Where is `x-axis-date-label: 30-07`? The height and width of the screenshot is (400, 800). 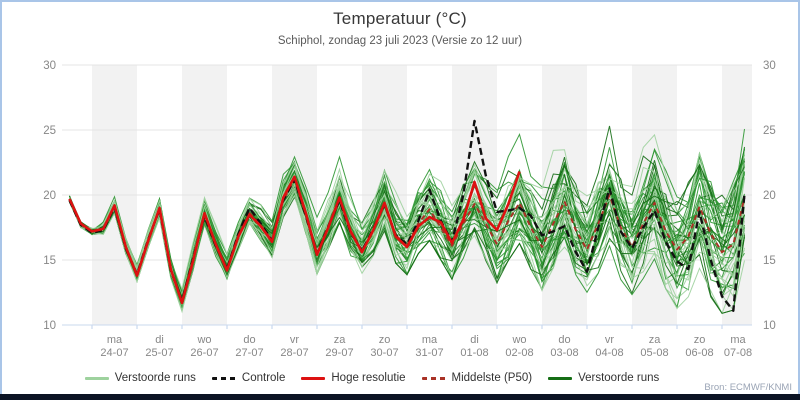
x-axis-date-label: 30-07 is located at coordinates (384, 353).